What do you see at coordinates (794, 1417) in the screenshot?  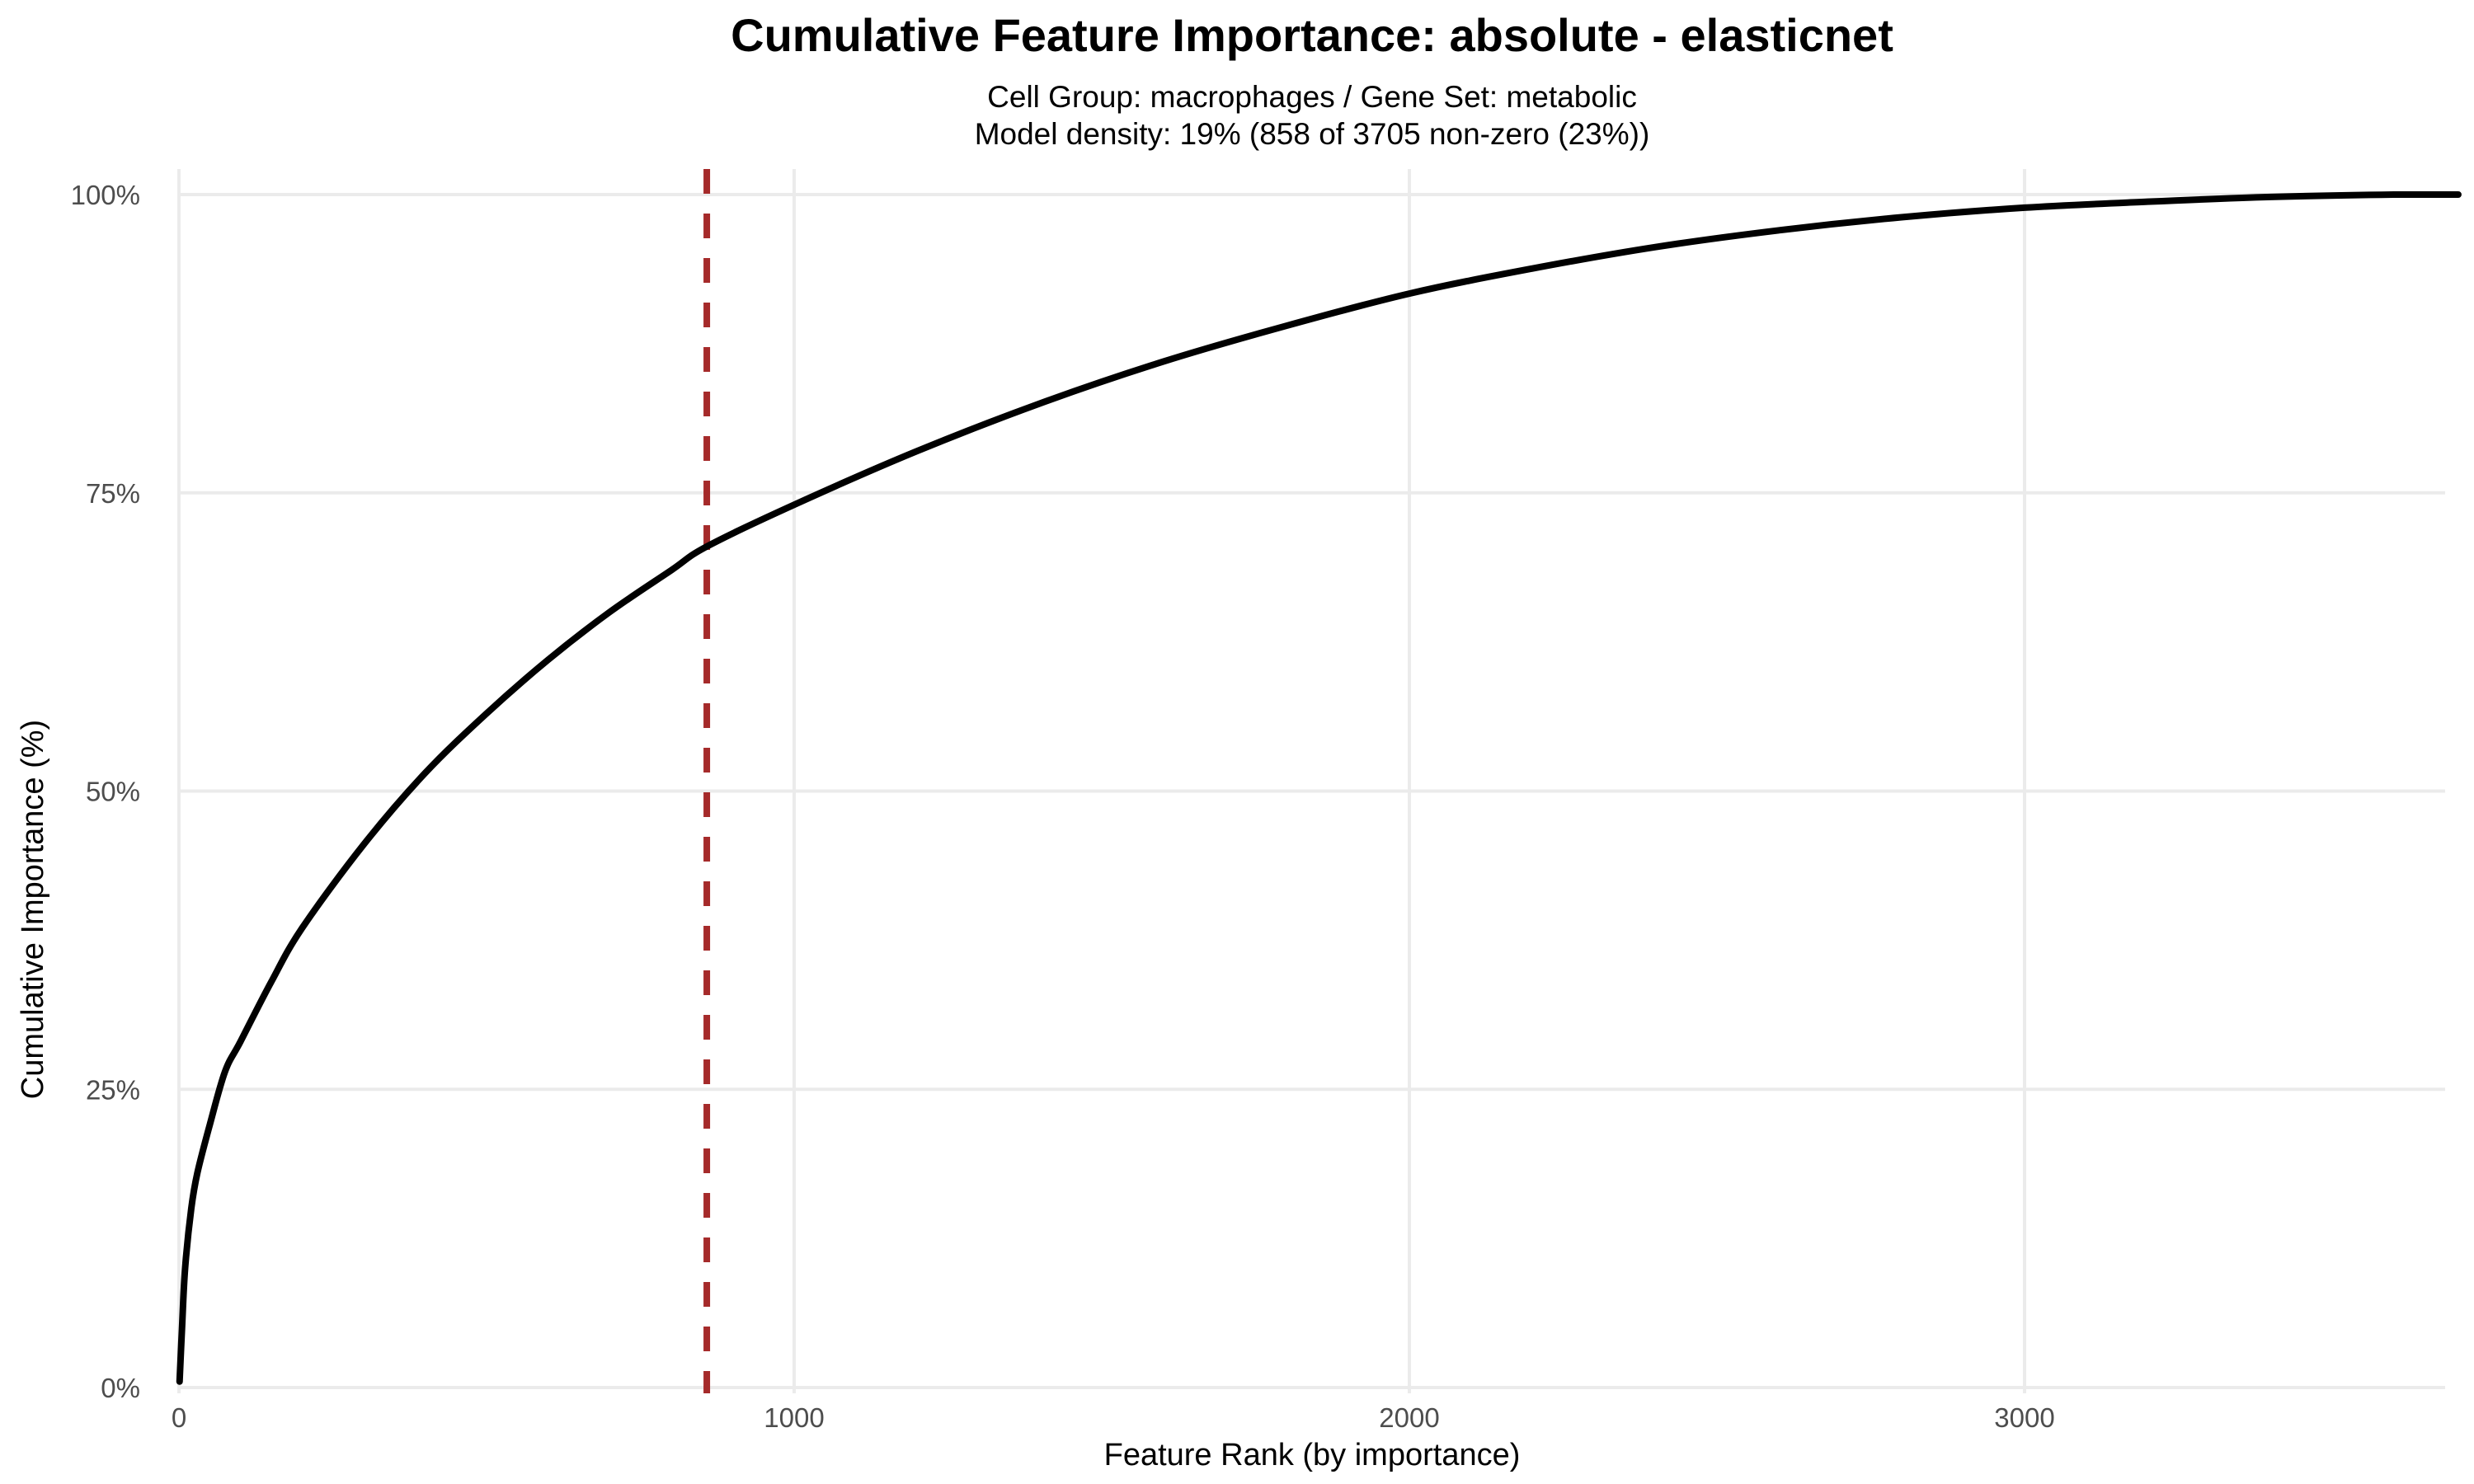 I see `x-tick-label-1000: 1000` at bounding box center [794, 1417].